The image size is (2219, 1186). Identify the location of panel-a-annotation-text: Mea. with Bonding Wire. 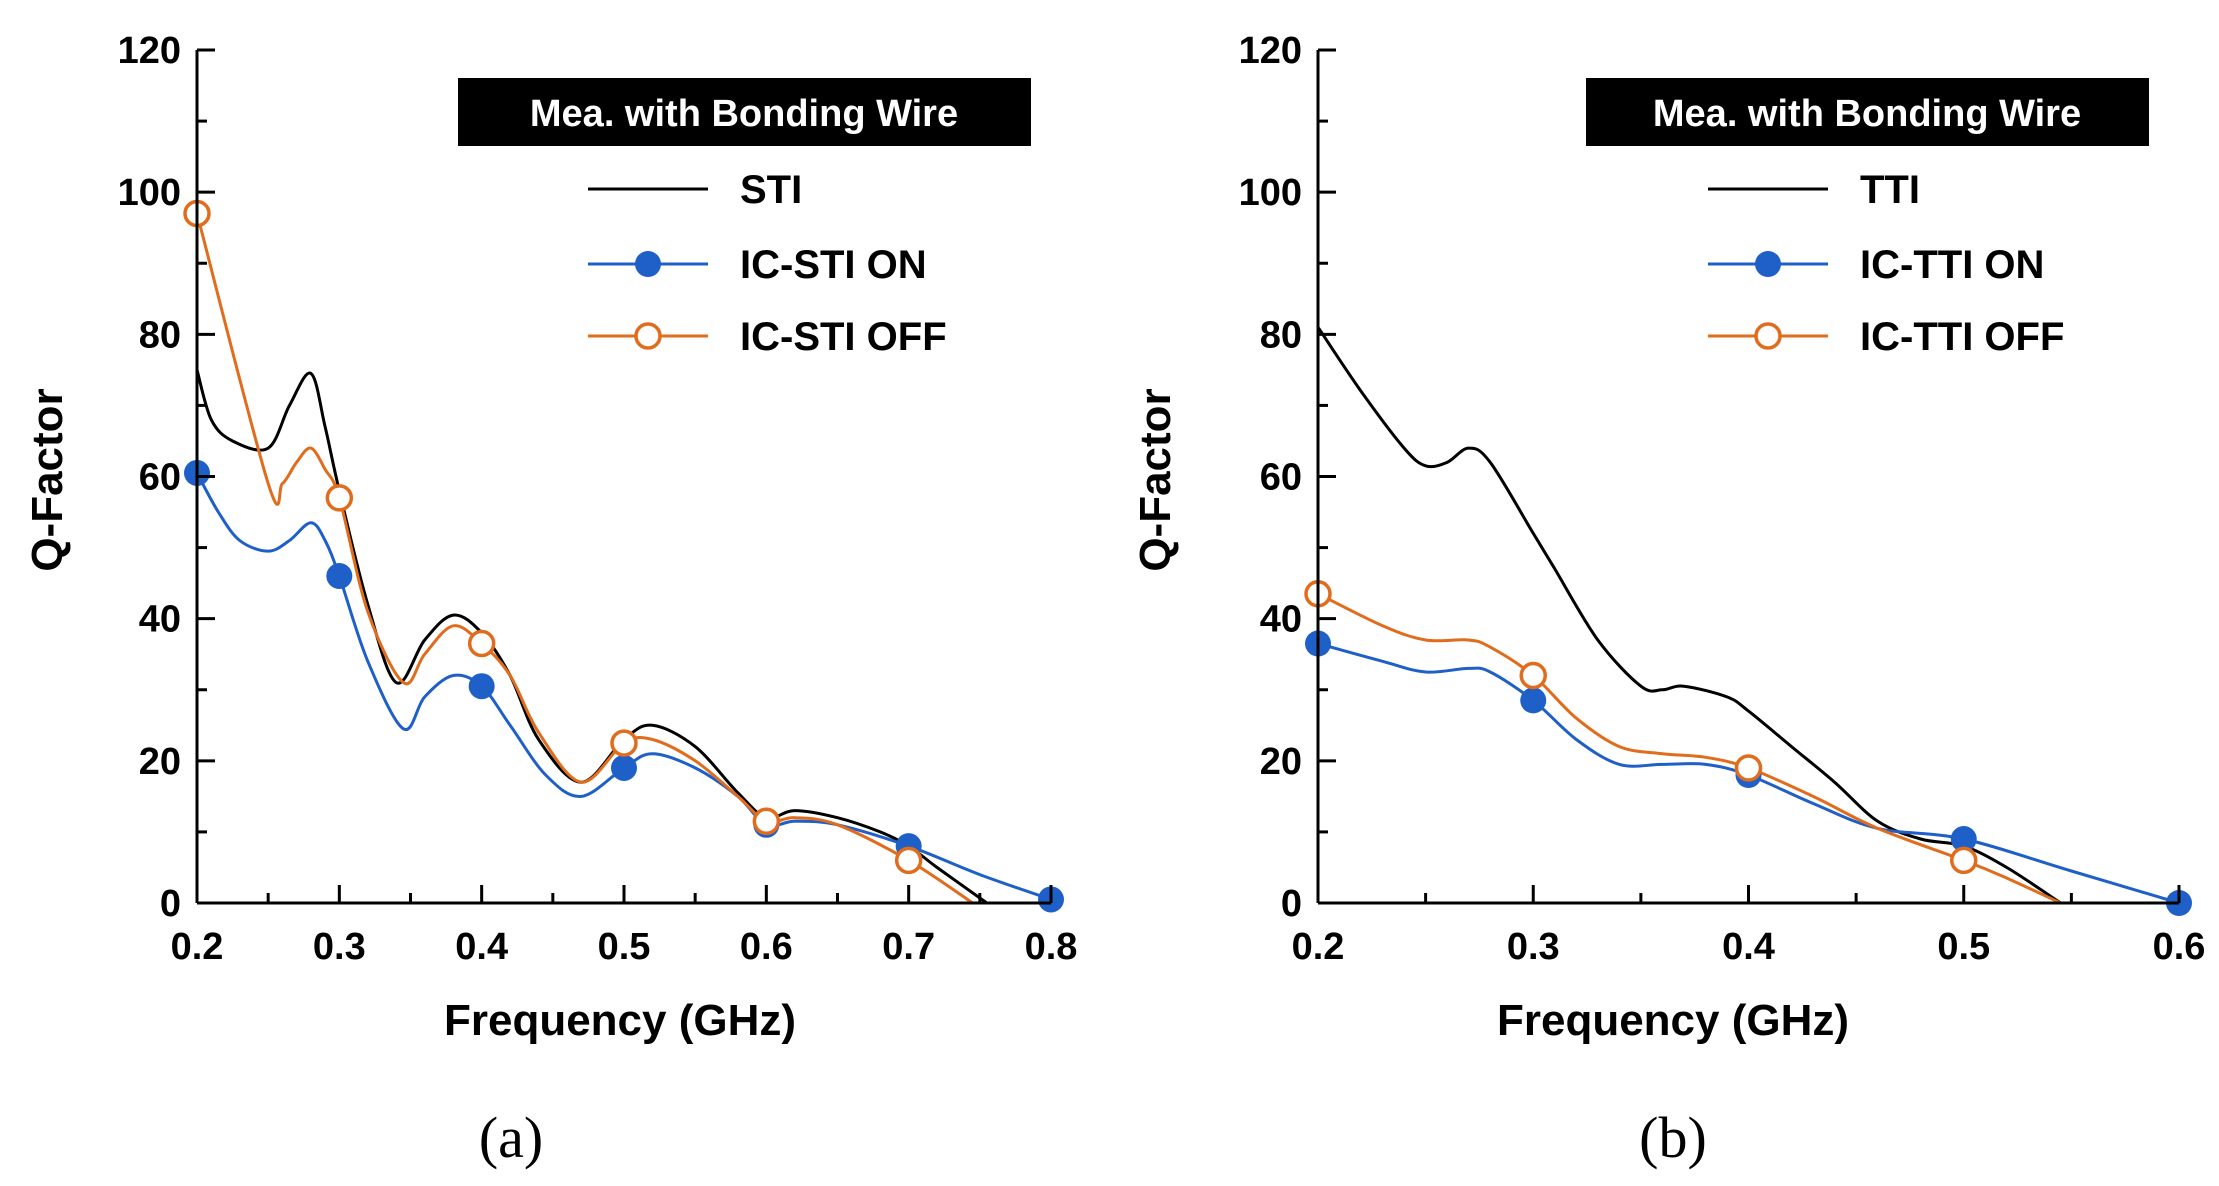
(744, 114).